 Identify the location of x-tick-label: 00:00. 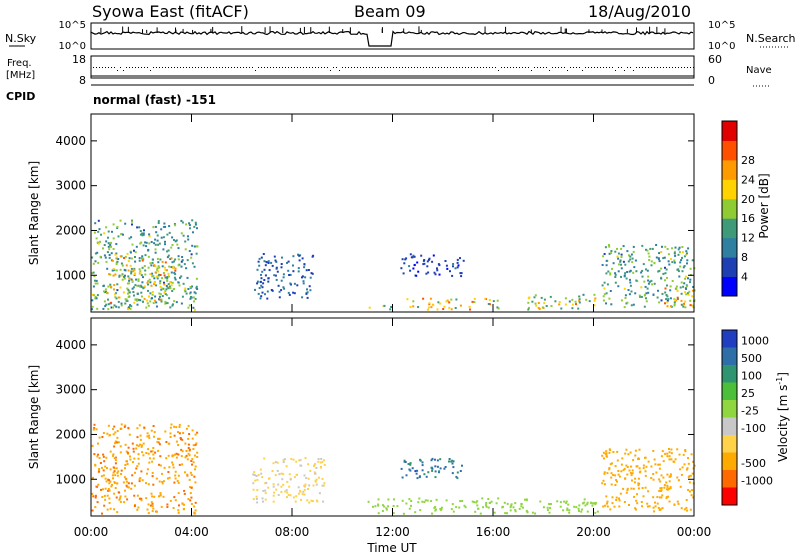
(694, 532).